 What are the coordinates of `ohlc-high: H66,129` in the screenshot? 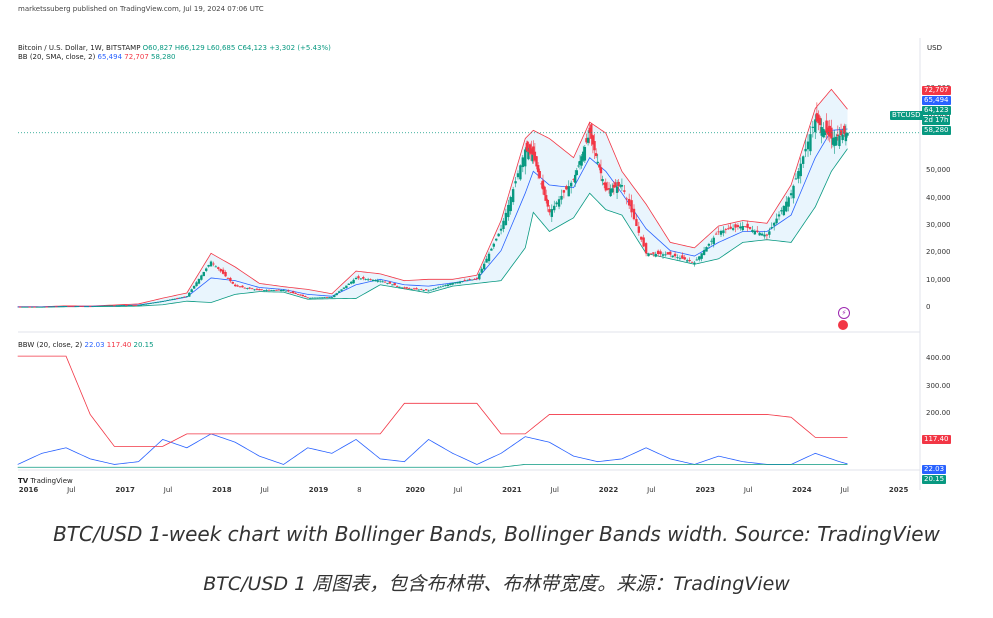 It's located at (189, 48).